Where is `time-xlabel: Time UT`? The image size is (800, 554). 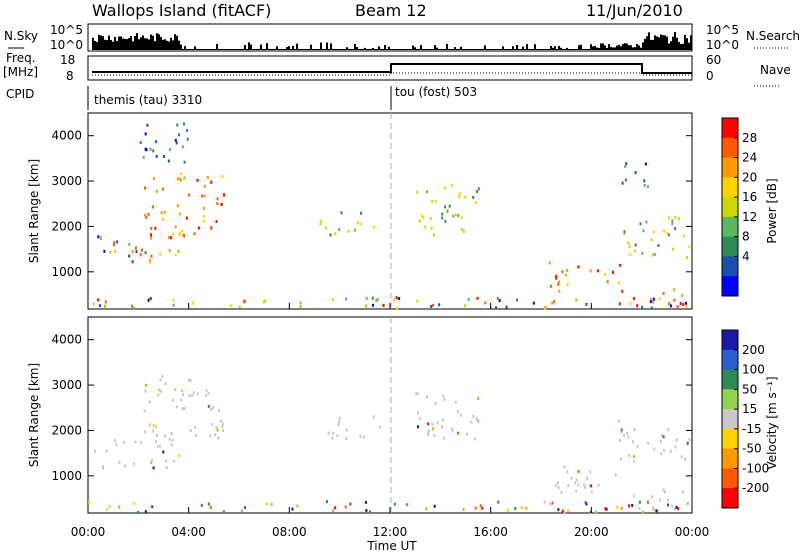
time-xlabel: Time UT is located at coordinates (391, 546).